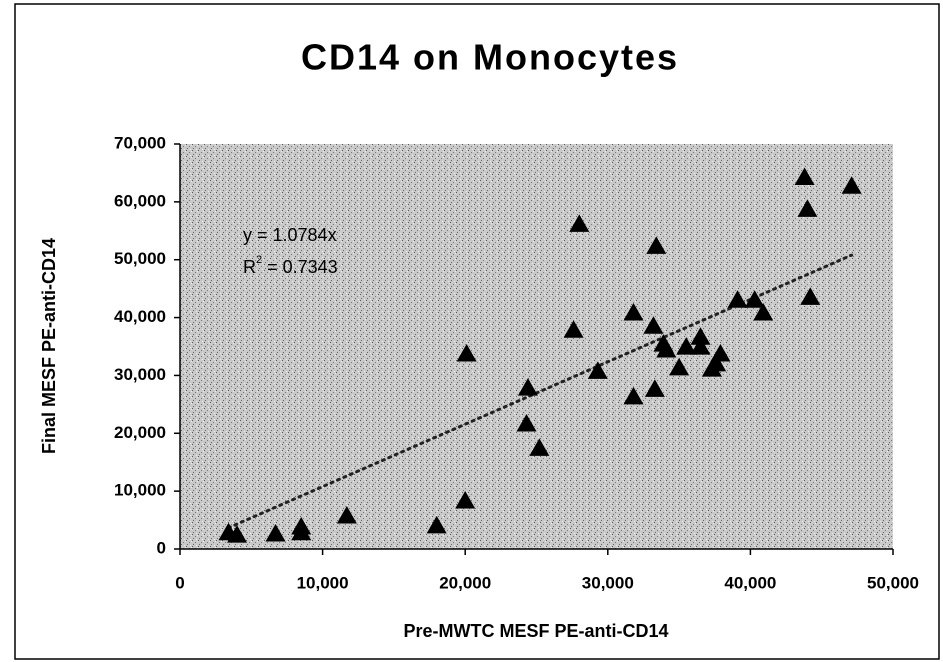 The width and height of the screenshot is (943, 662). Describe the element at coordinates (140, 142) in the screenshot. I see `y-tick-label: 70,000` at that location.